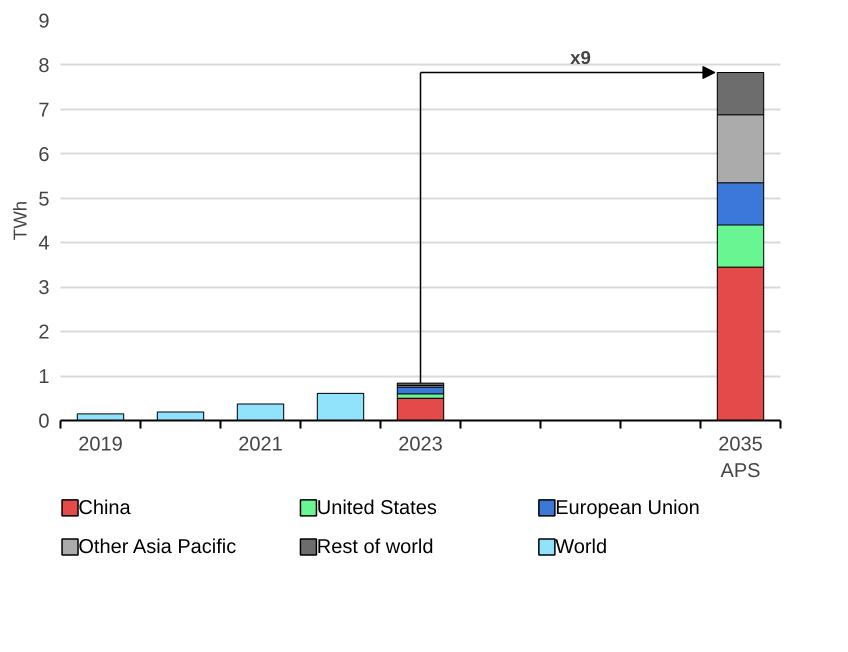 Image resolution: width=848 pixels, height=652 pixels. Describe the element at coordinates (19, 220) in the screenshot. I see `y-axis-title: TWh` at that location.